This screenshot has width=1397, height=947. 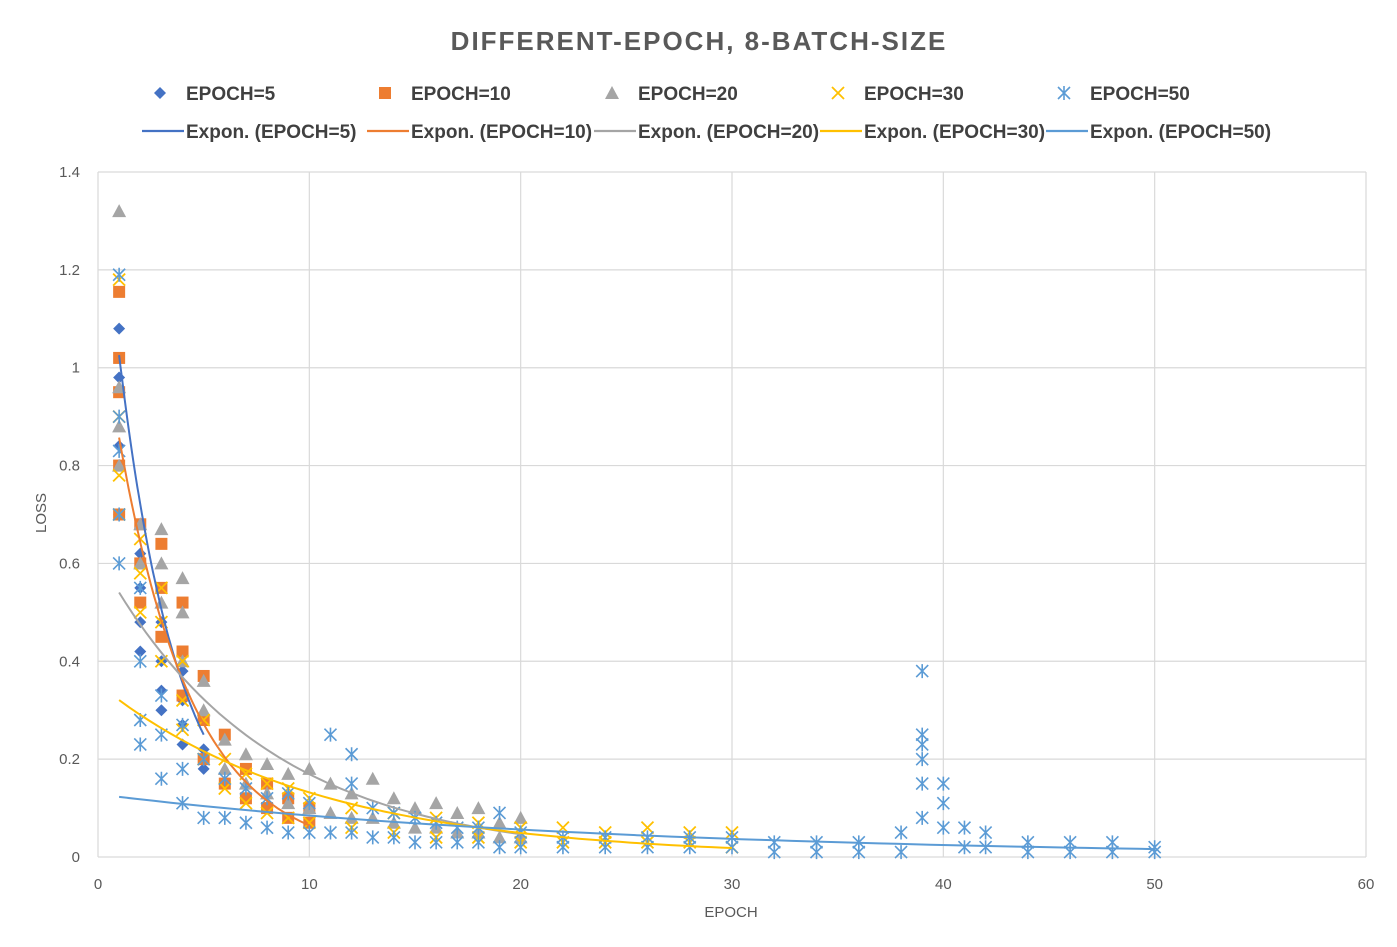 What do you see at coordinates (69, 515) in the screenshot?
I see `y-axis-ticks: 0 0.2 0.4 0.6 0.8 1 1.2 1.4` at bounding box center [69, 515].